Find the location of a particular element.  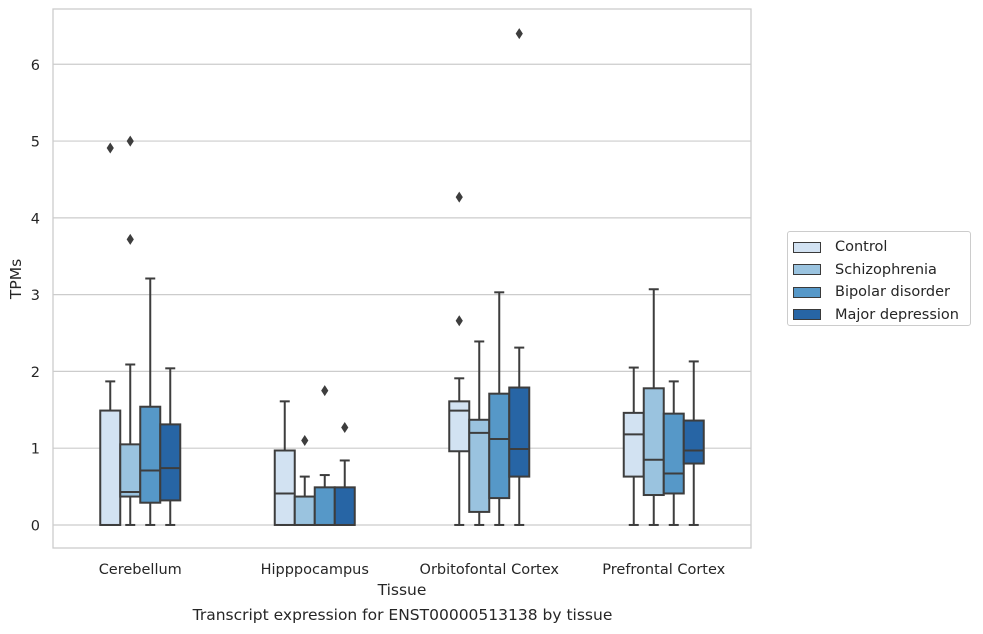

legend-item-bipolar-disorder: Bipolar disorder is located at coordinates (881, 292).